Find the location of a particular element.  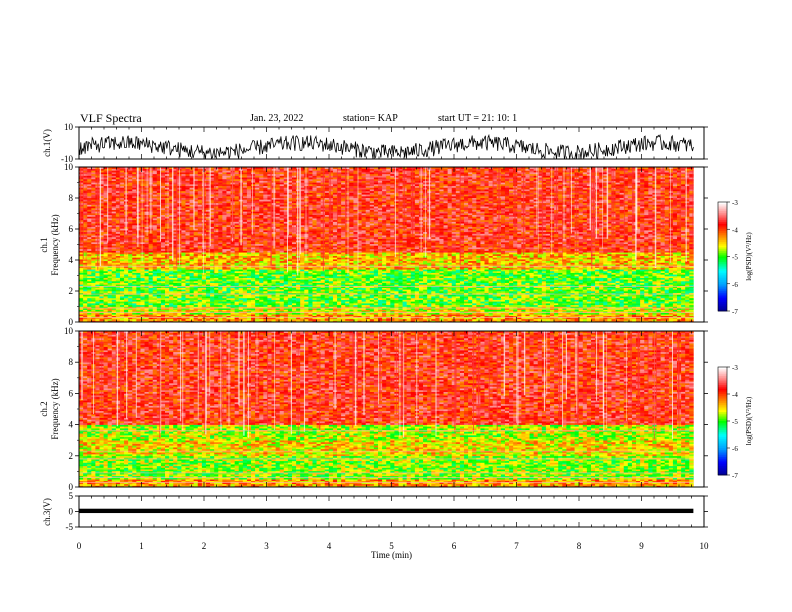

ch3-ylabel: ch.3(V) is located at coordinates (47, 512).